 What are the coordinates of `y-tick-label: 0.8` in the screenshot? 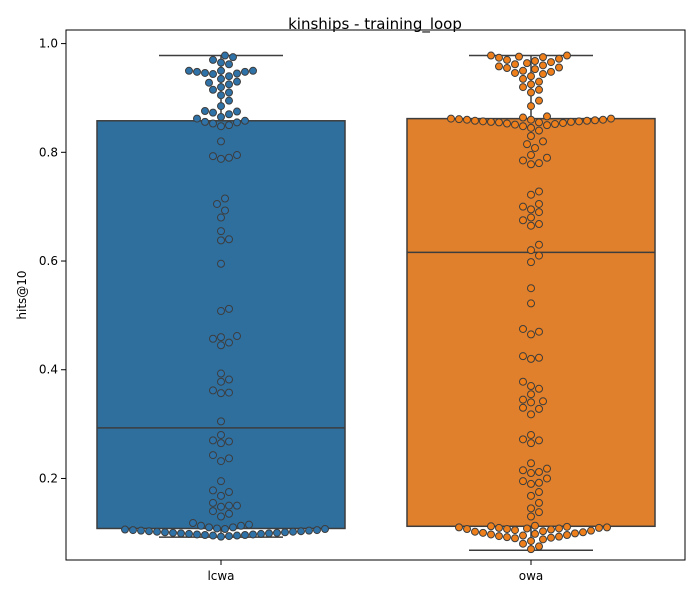 It's located at (48, 152).